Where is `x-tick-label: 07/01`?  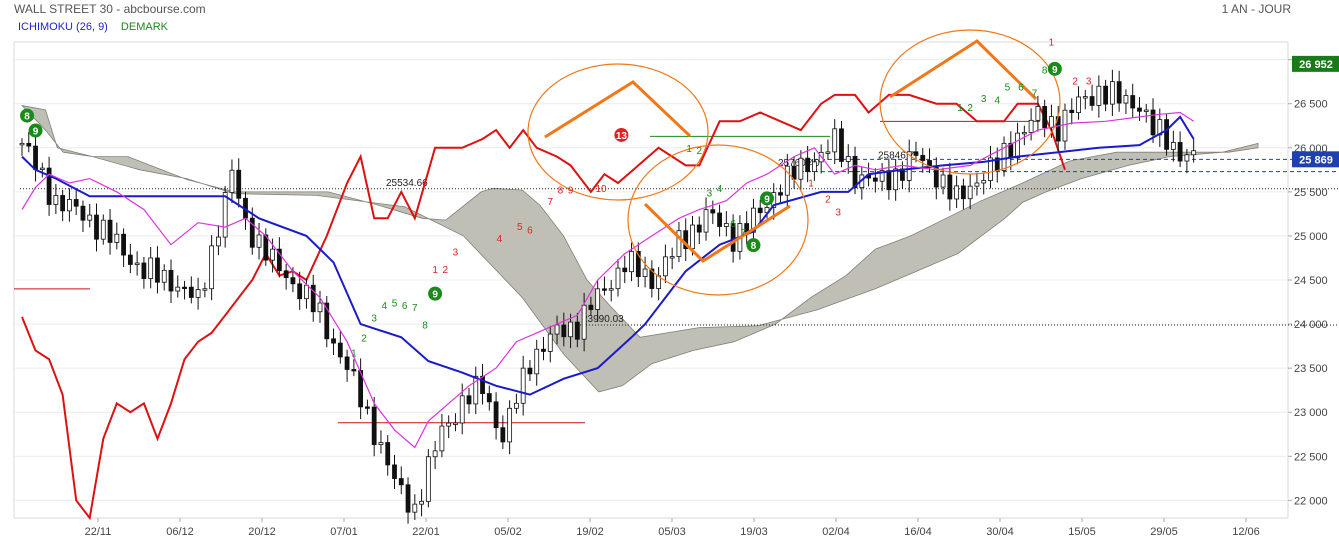 x-tick-label: 07/01 is located at coordinates (344, 532).